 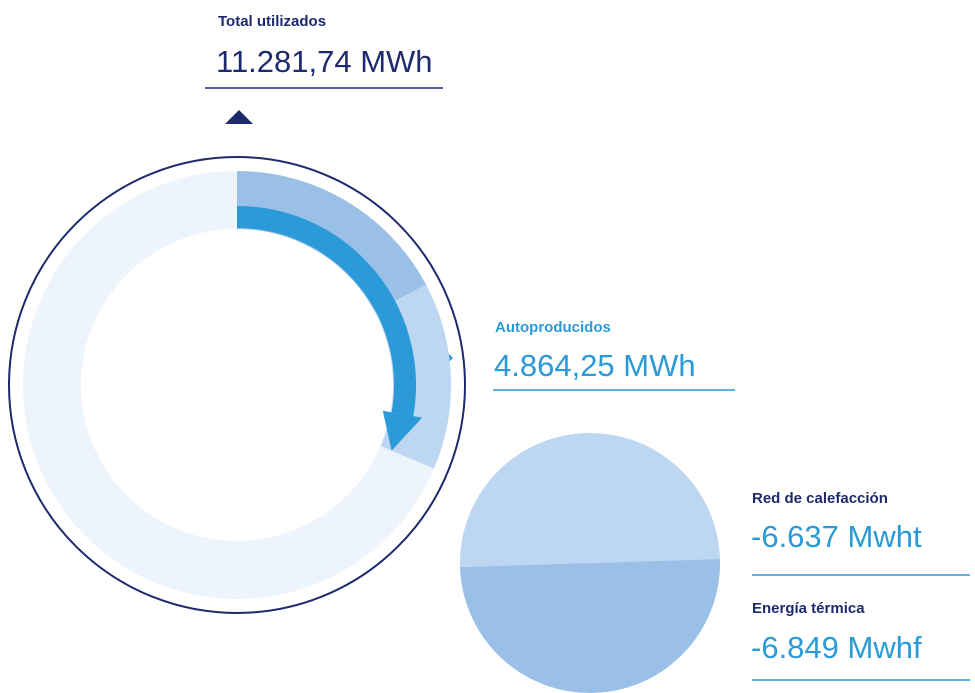 I want to click on self-value: 4.864,25 MWh, so click(x=595, y=365).